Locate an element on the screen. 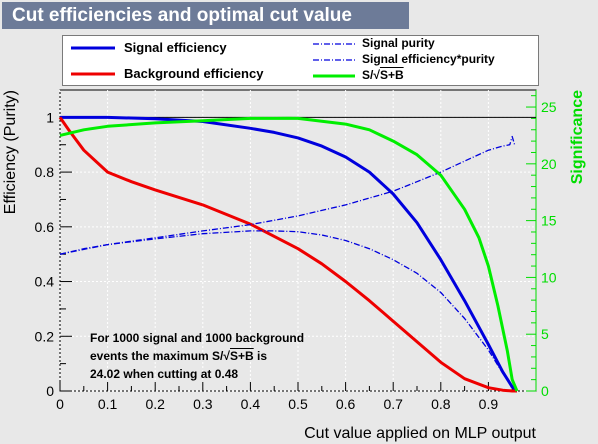 The width and height of the screenshot is (598, 444). legend-label-significance: S/√S+B is located at coordinates (383, 75).